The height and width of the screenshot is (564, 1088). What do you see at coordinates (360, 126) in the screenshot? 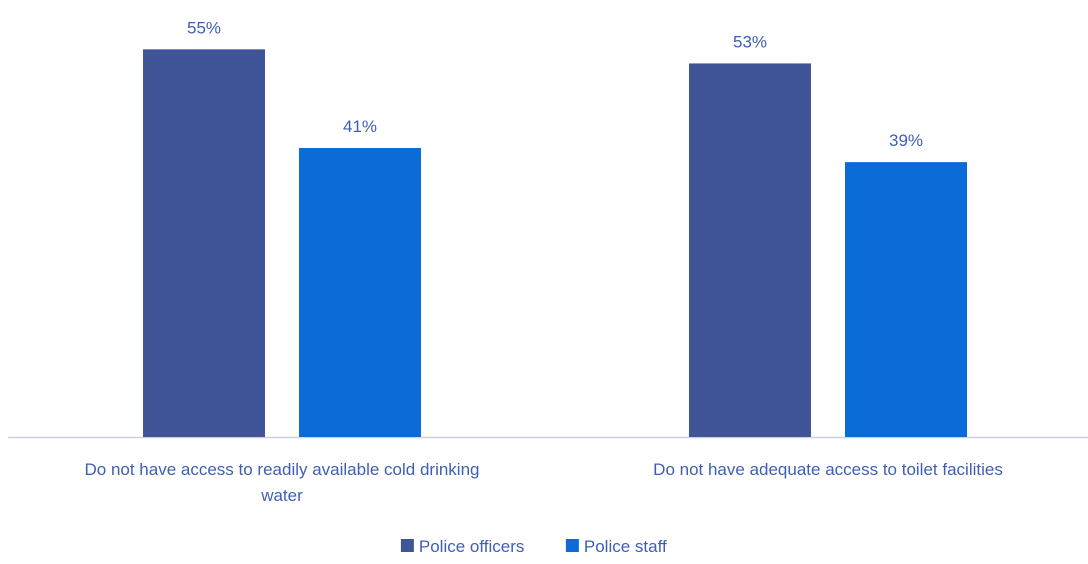
I see `bar-value-label: 41%` at bounding box center [360, 126].